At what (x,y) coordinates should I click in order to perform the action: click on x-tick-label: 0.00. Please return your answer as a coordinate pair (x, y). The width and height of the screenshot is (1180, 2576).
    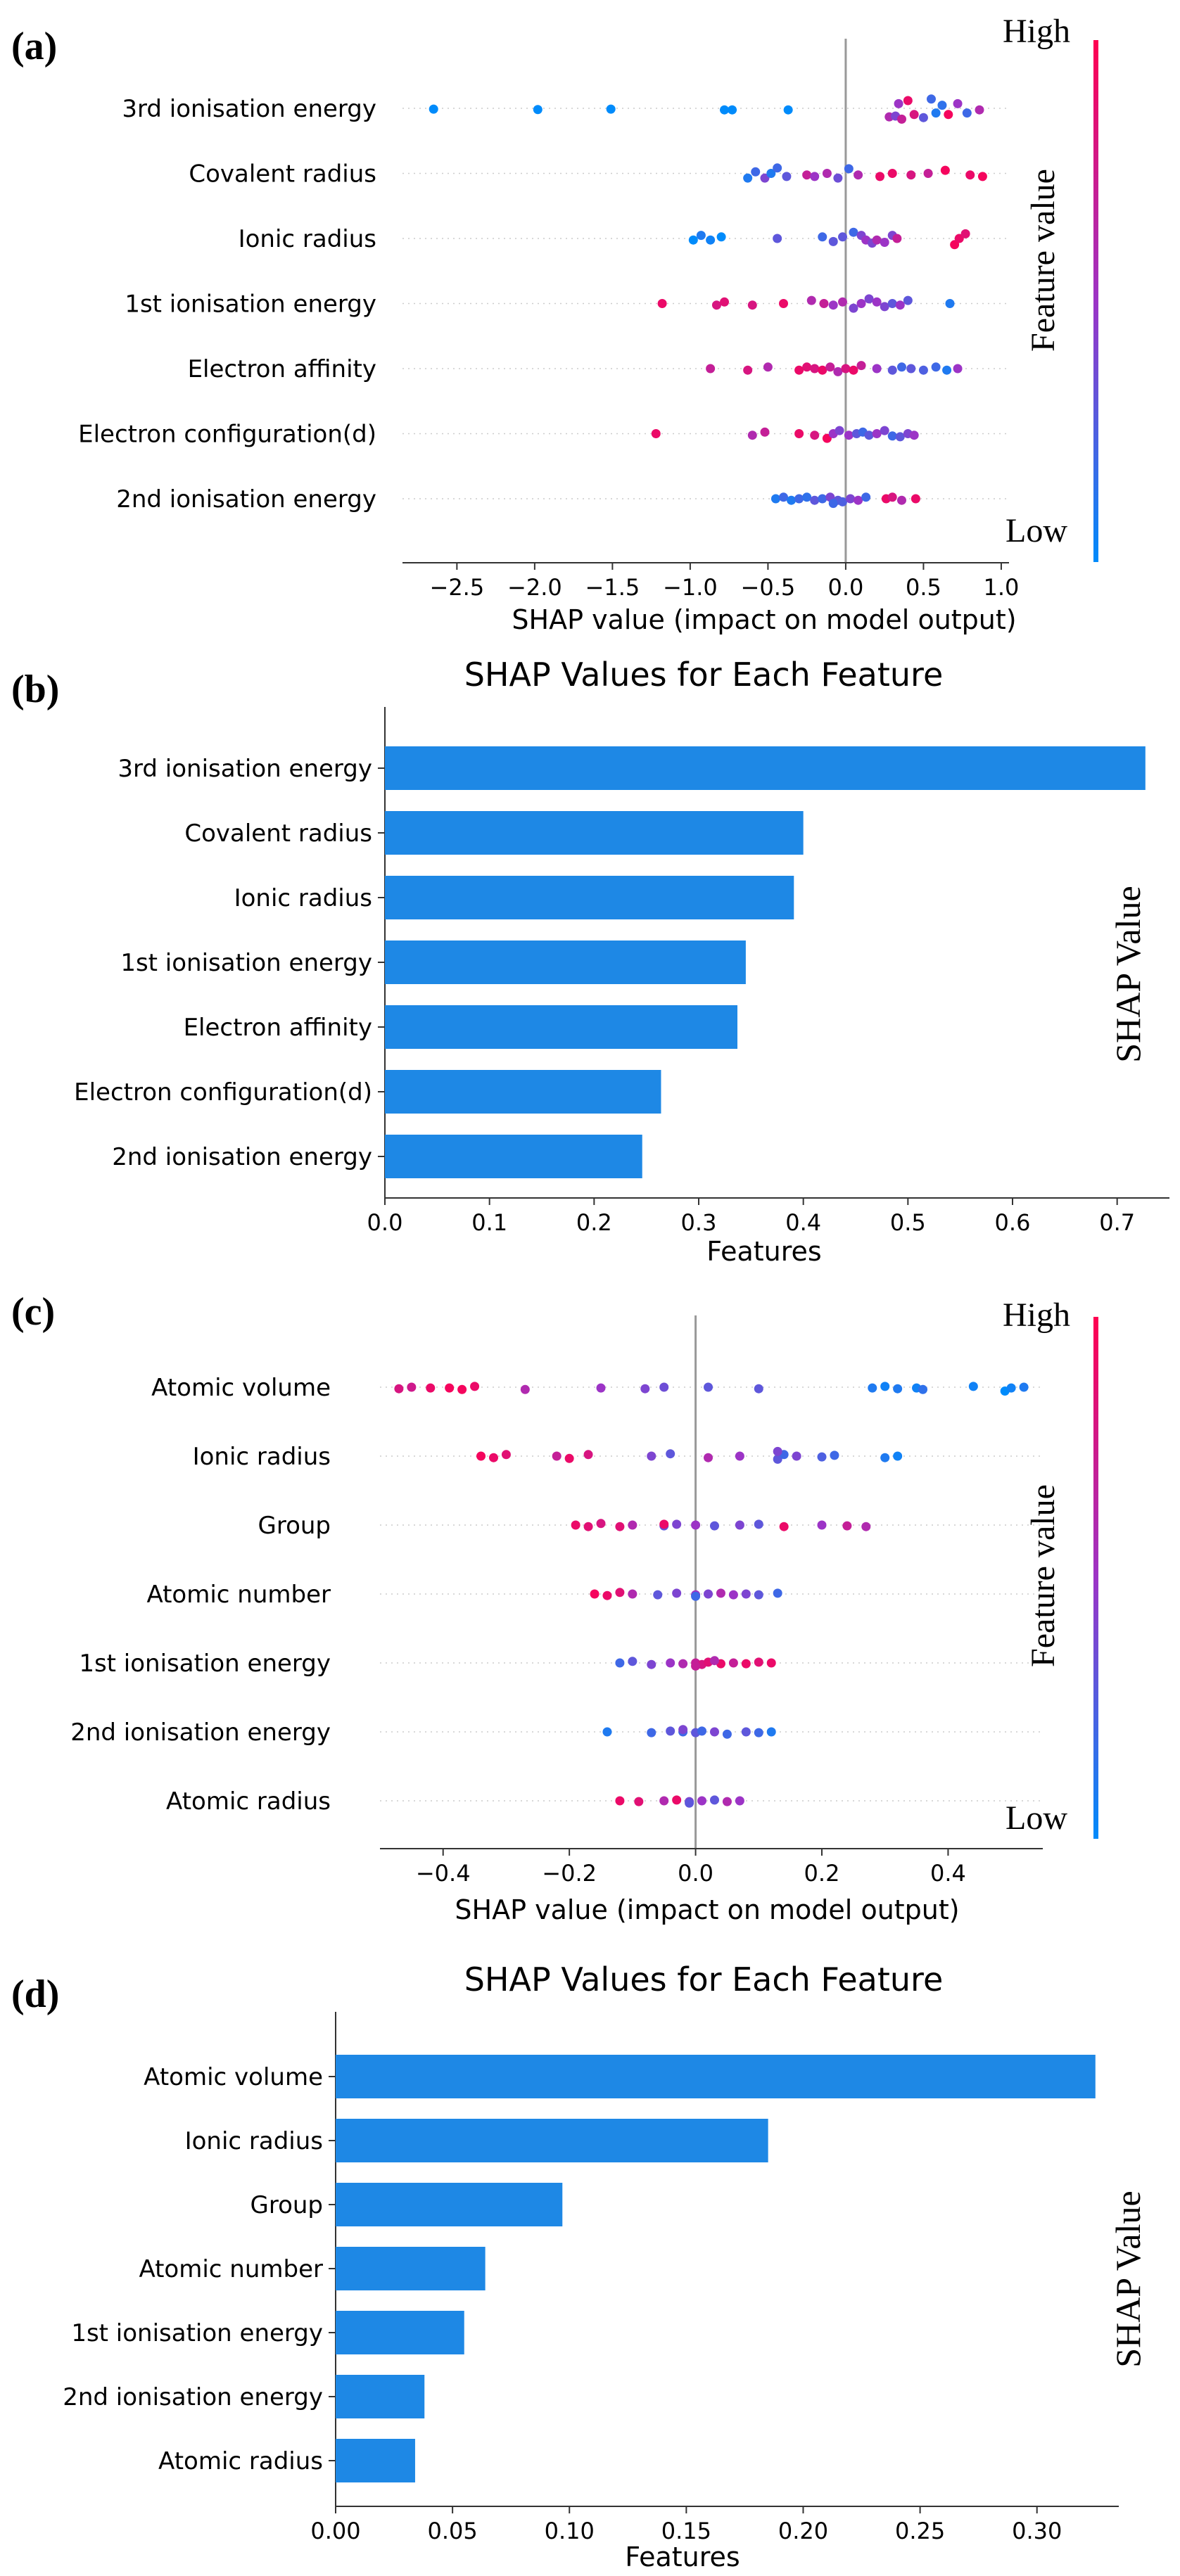
    Looking at the image, I should click on (335, 2531).